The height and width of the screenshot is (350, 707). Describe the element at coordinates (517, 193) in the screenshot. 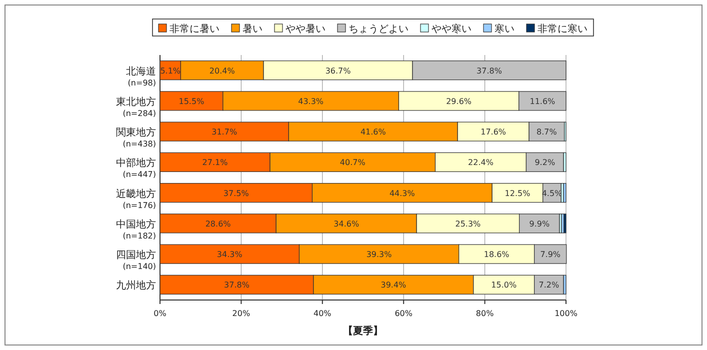

I see `data-label: 12.5%` at that location.